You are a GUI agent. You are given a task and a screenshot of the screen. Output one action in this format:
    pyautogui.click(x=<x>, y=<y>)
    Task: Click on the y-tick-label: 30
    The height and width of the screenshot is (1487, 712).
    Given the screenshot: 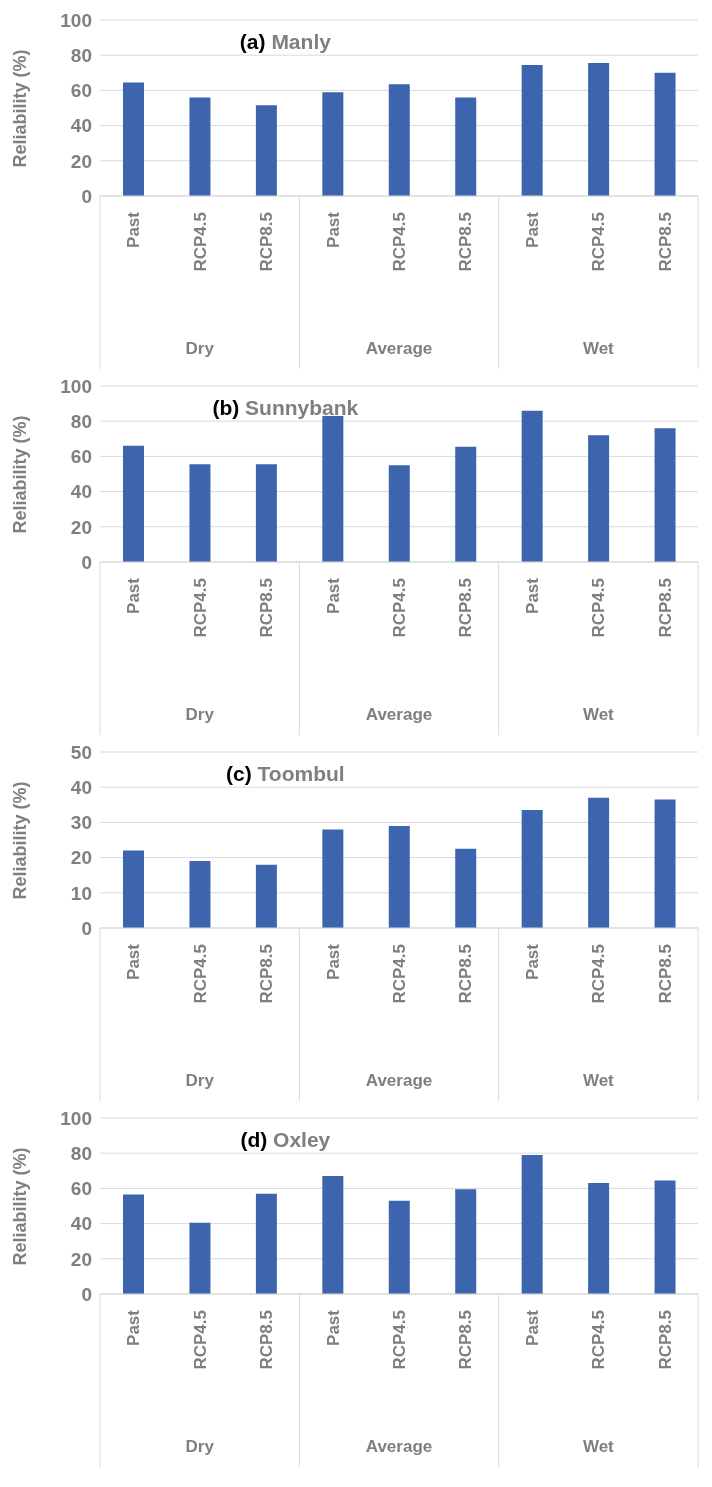 What is the action you would take?
    pyautogui.click(x=81, y=823)
    